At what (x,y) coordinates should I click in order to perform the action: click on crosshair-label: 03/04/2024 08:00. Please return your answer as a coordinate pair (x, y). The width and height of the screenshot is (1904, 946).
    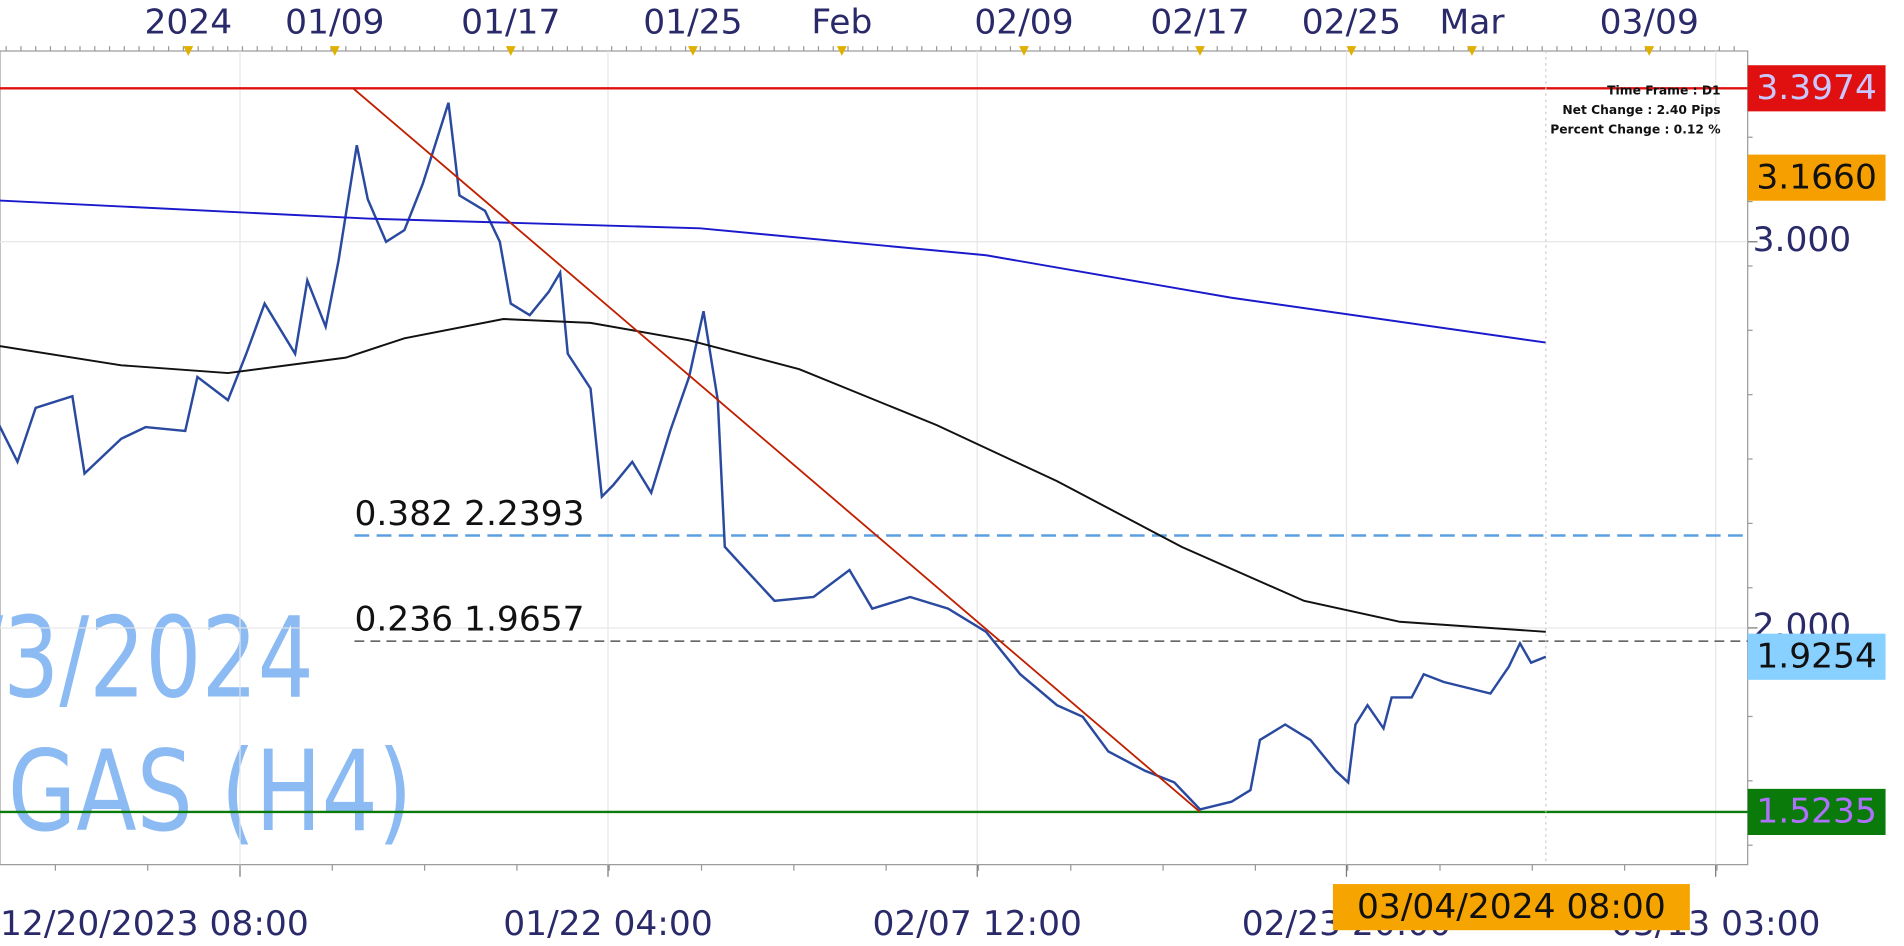
    Looking at the image, I should click on (1511, 907).